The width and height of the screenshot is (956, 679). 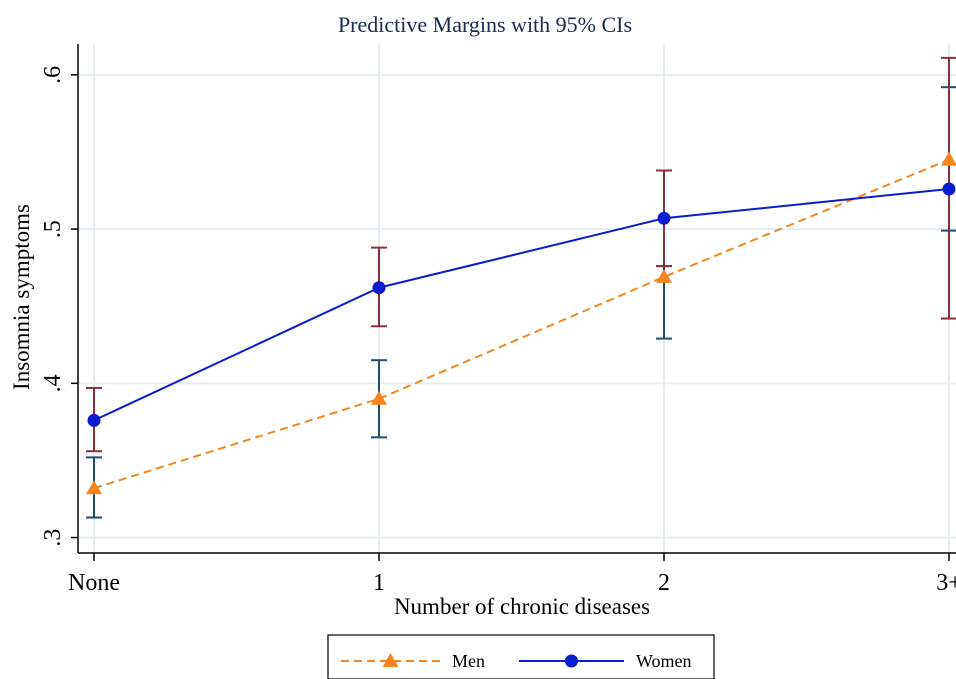 I want to click on x-axis-label: Number of chronic diseases, so click(x=522, y=606).